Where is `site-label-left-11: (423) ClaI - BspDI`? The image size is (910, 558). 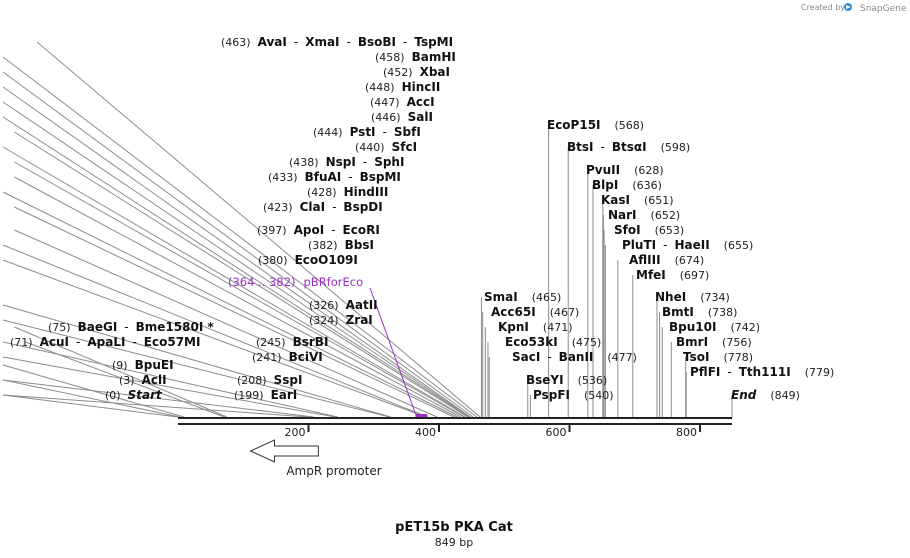 site-label-left-11: (423) ClaI - BspDI is located at coordinates (323, 207).